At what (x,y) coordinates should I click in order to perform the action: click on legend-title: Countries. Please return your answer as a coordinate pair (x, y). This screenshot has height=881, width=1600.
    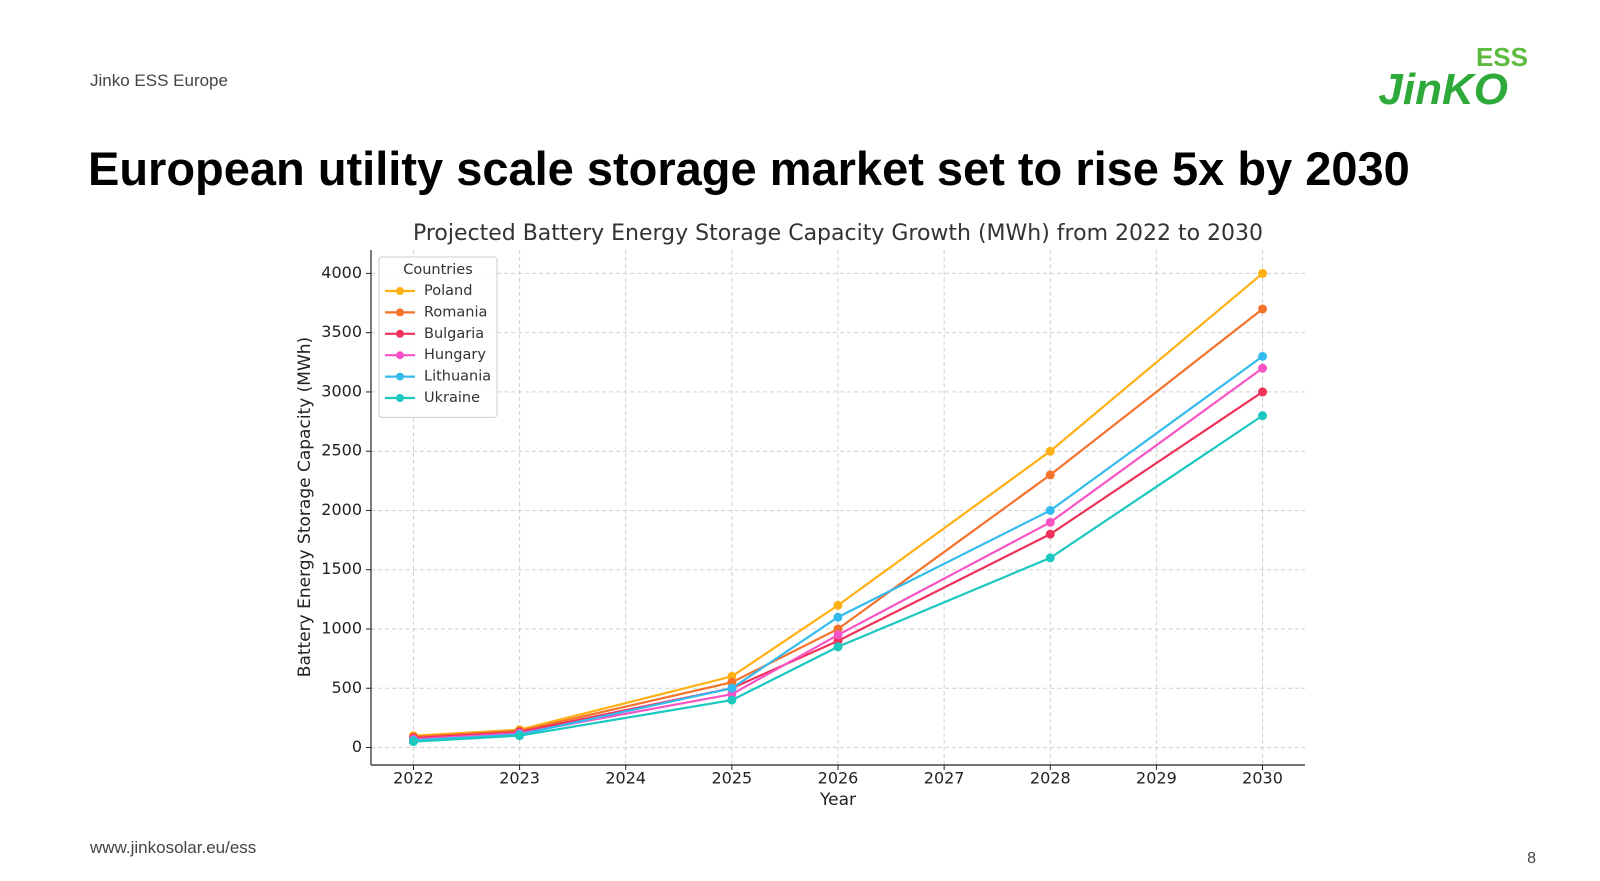
    Looking at the image, I should click on (438, 270).